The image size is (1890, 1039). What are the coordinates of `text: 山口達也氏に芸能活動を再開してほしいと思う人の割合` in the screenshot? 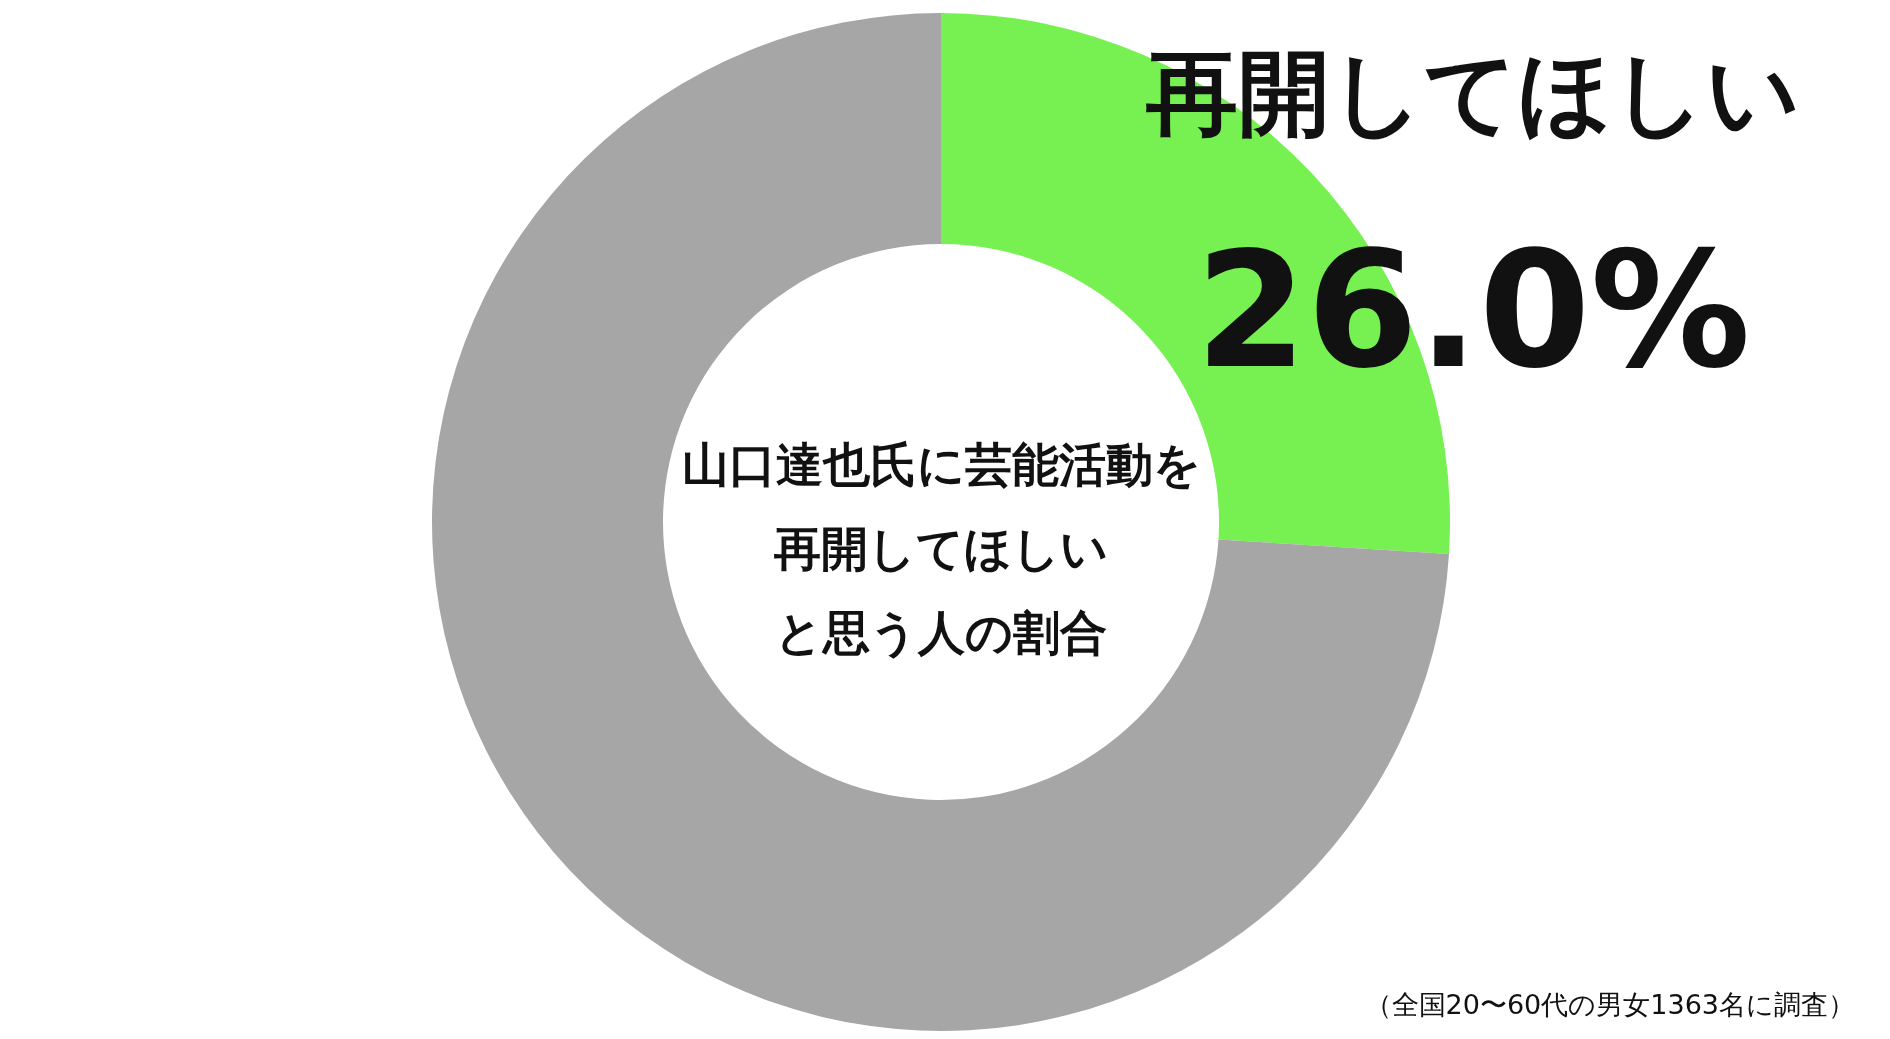 It's located at (941, 548).